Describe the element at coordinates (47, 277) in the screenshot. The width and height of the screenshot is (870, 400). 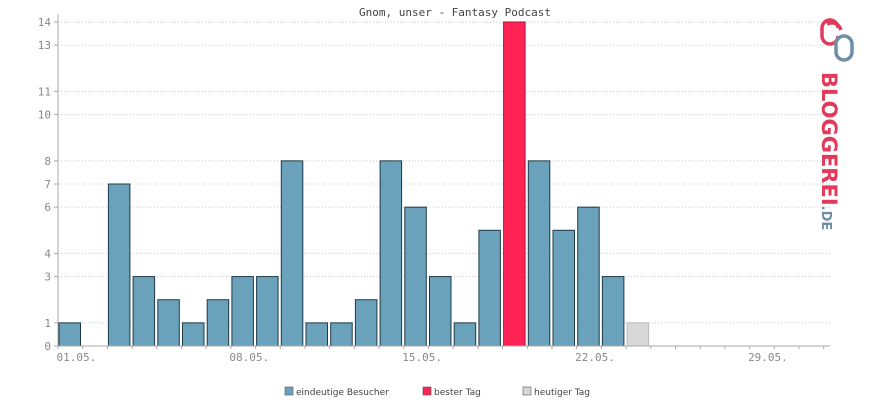
I see `y-tick-label: 3` at that location.